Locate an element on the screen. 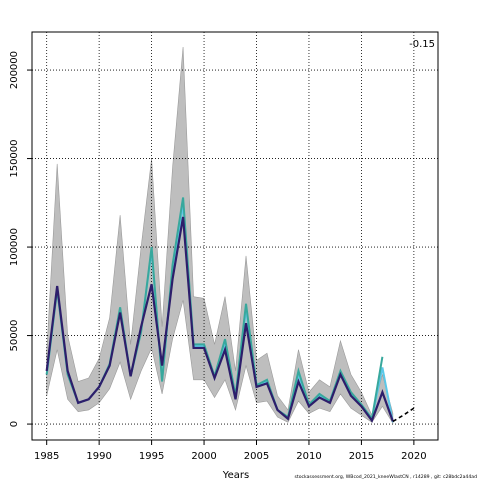 The height and width of the screenshot is (484, 480). y-tick-label: 150000 is located at coordinates (14, 158).